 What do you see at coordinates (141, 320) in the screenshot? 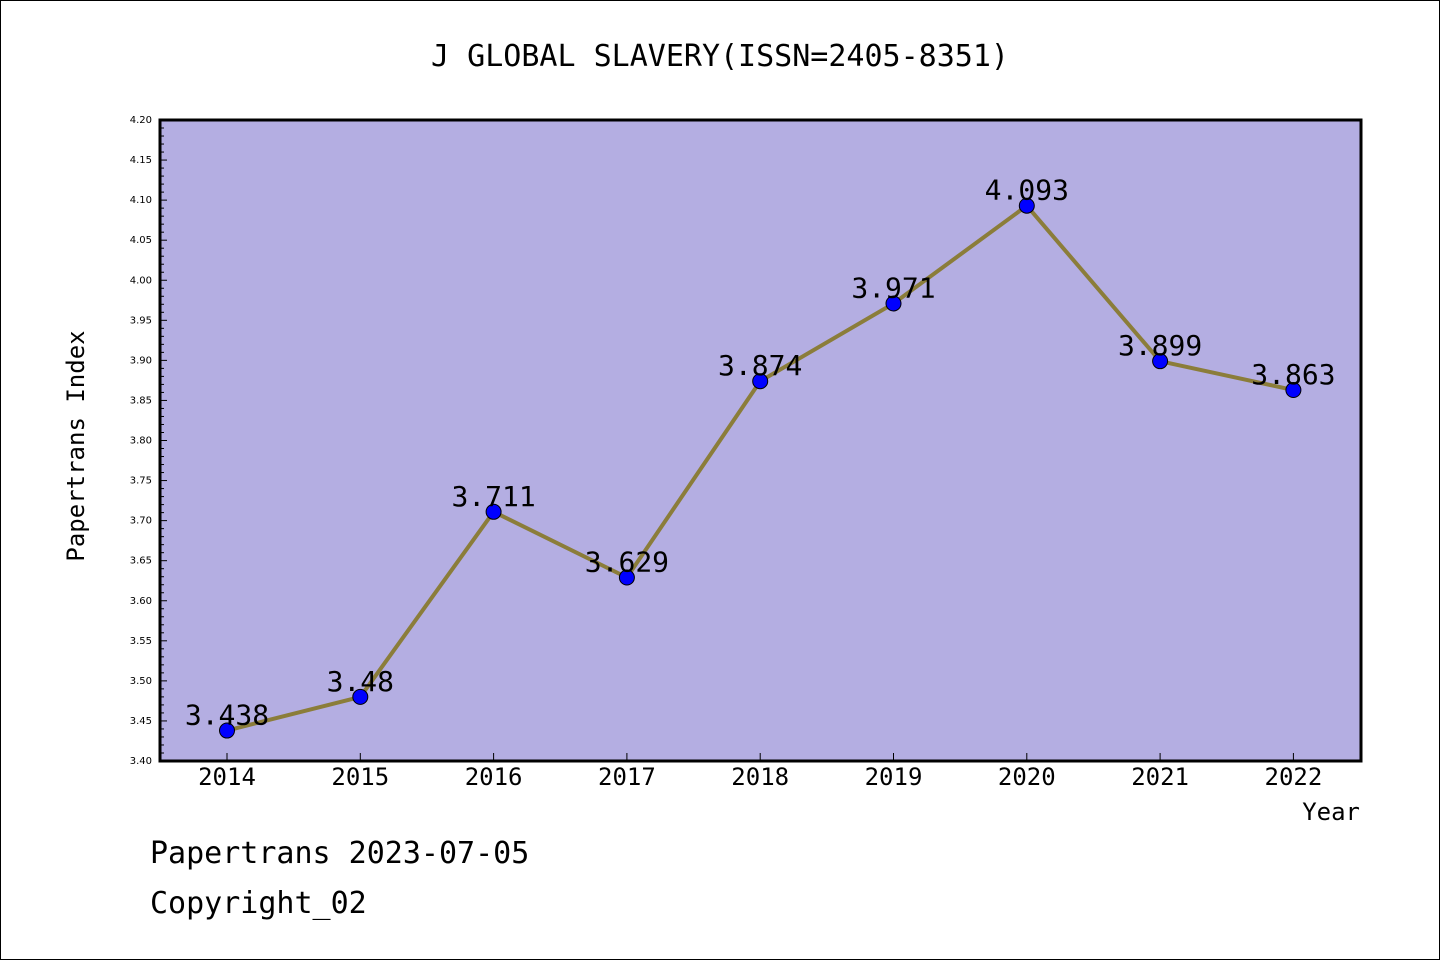
I see `y-tick-label: 3.95` at bounding box center [141, 320].